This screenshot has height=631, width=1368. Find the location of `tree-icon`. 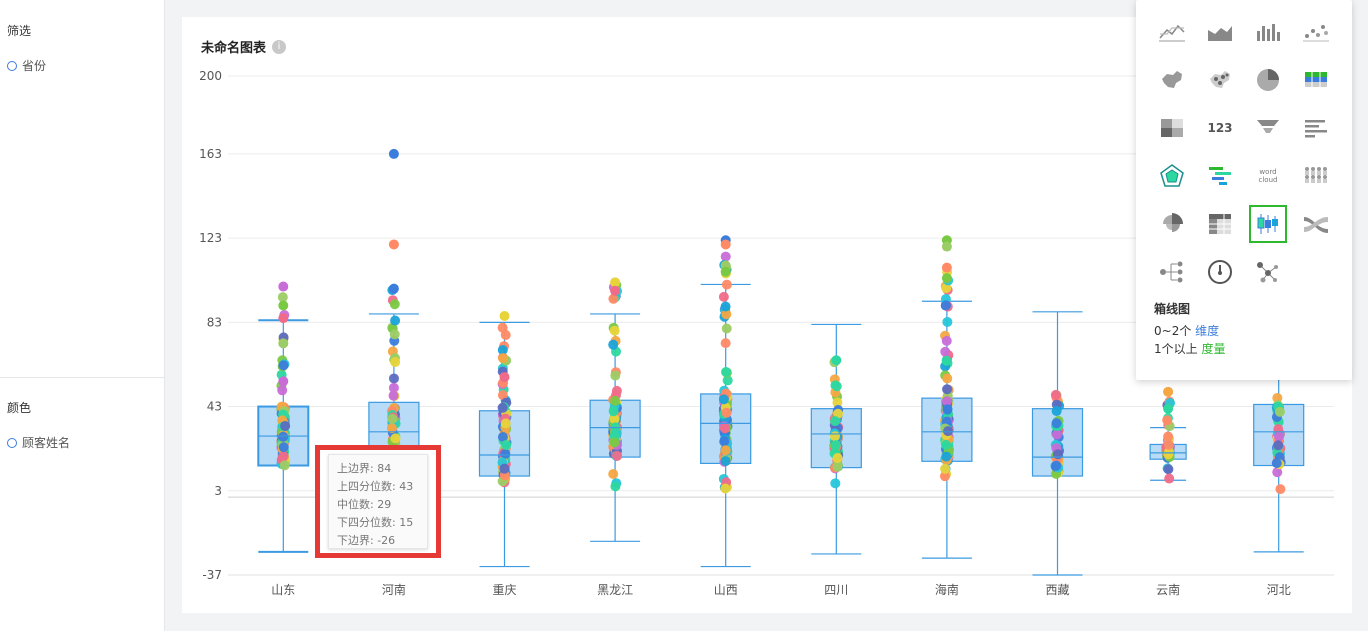

tree-icon is located at coordinates (1172, 272).